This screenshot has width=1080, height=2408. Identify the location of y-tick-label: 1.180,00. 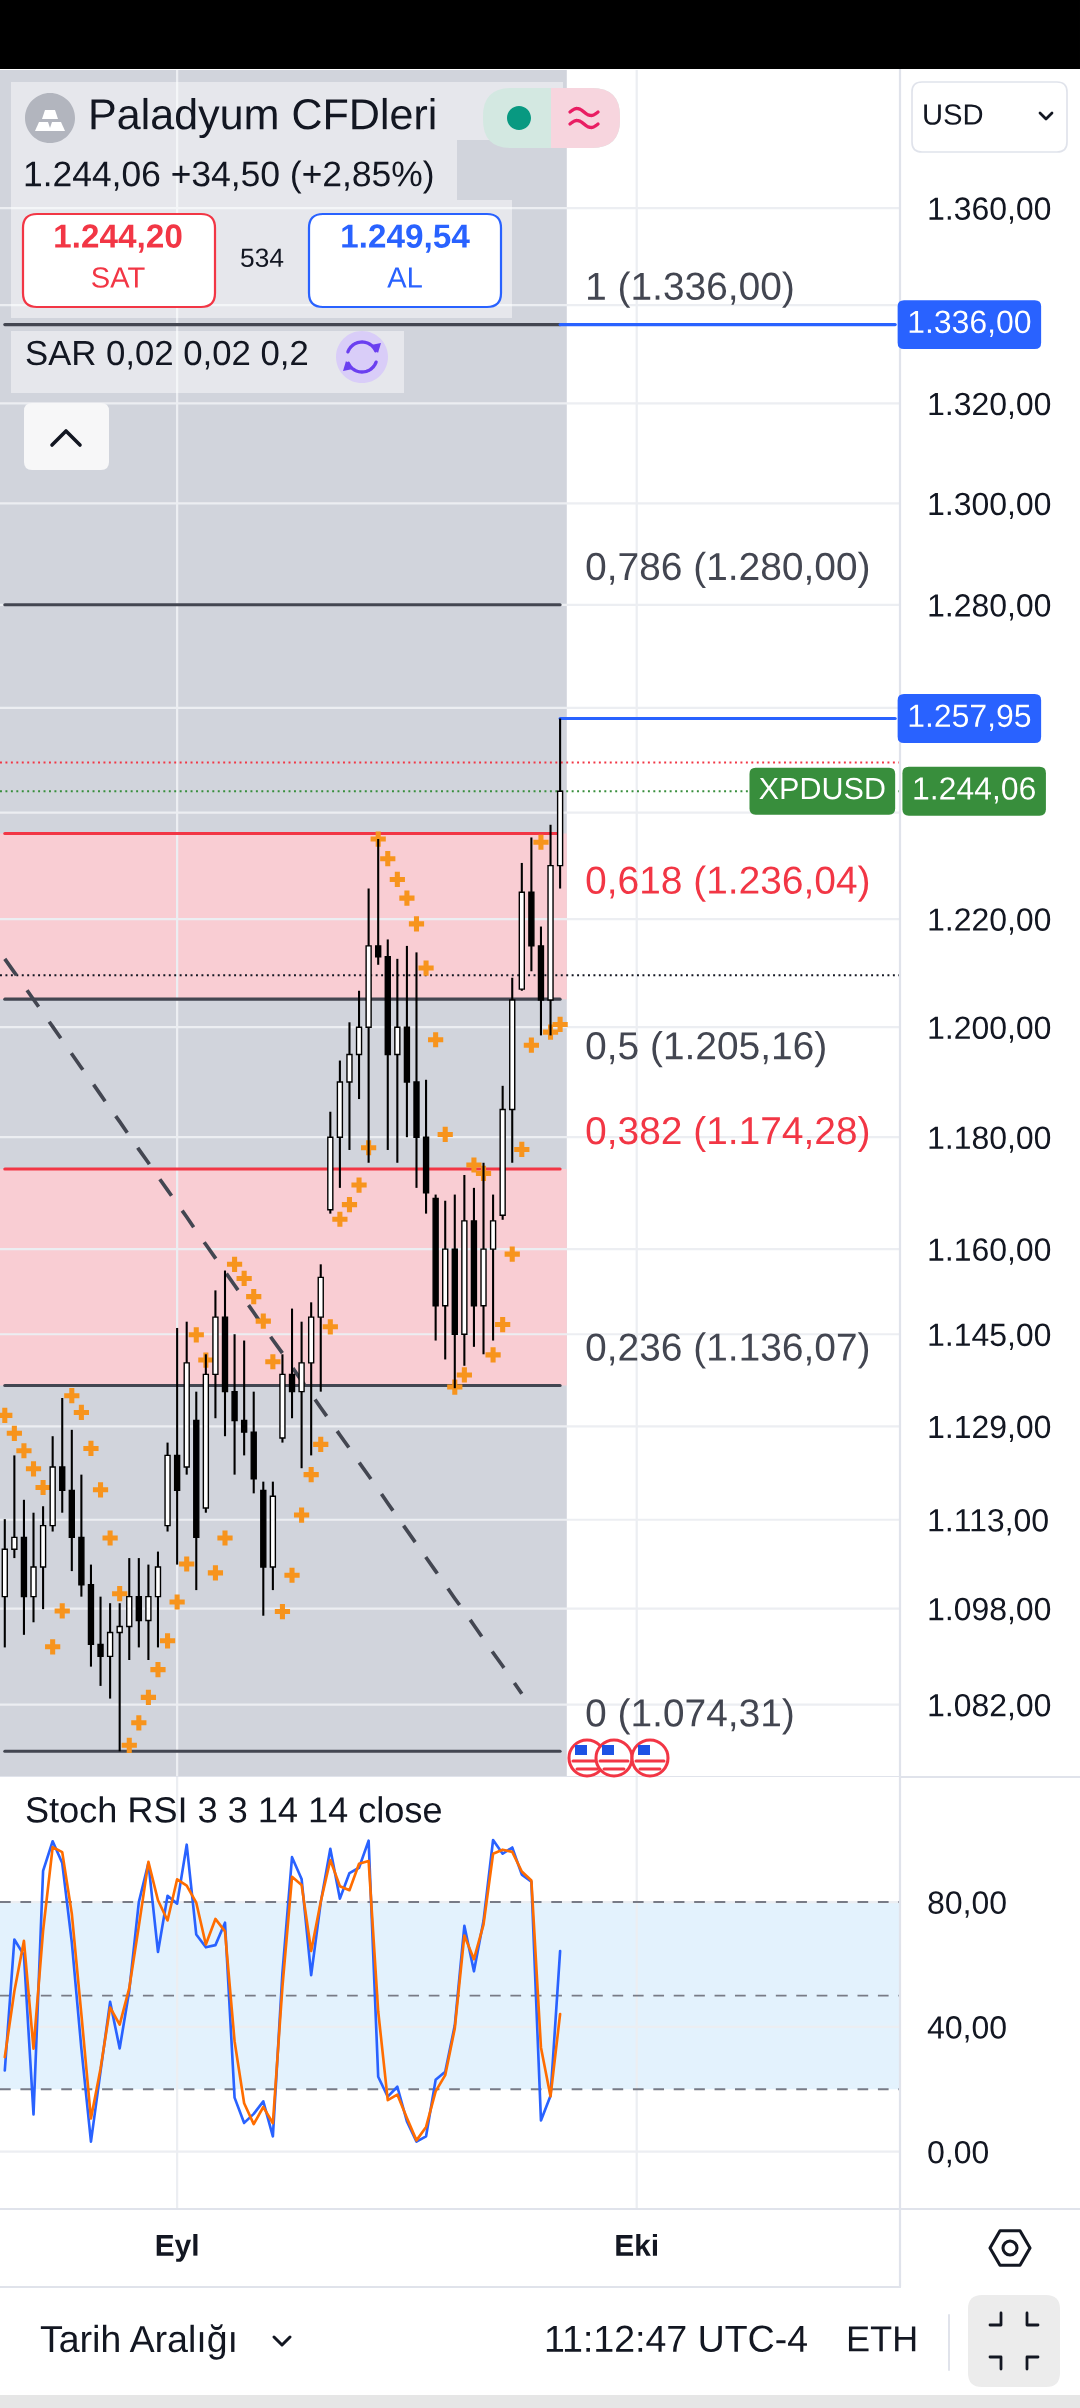
(990, 1139).